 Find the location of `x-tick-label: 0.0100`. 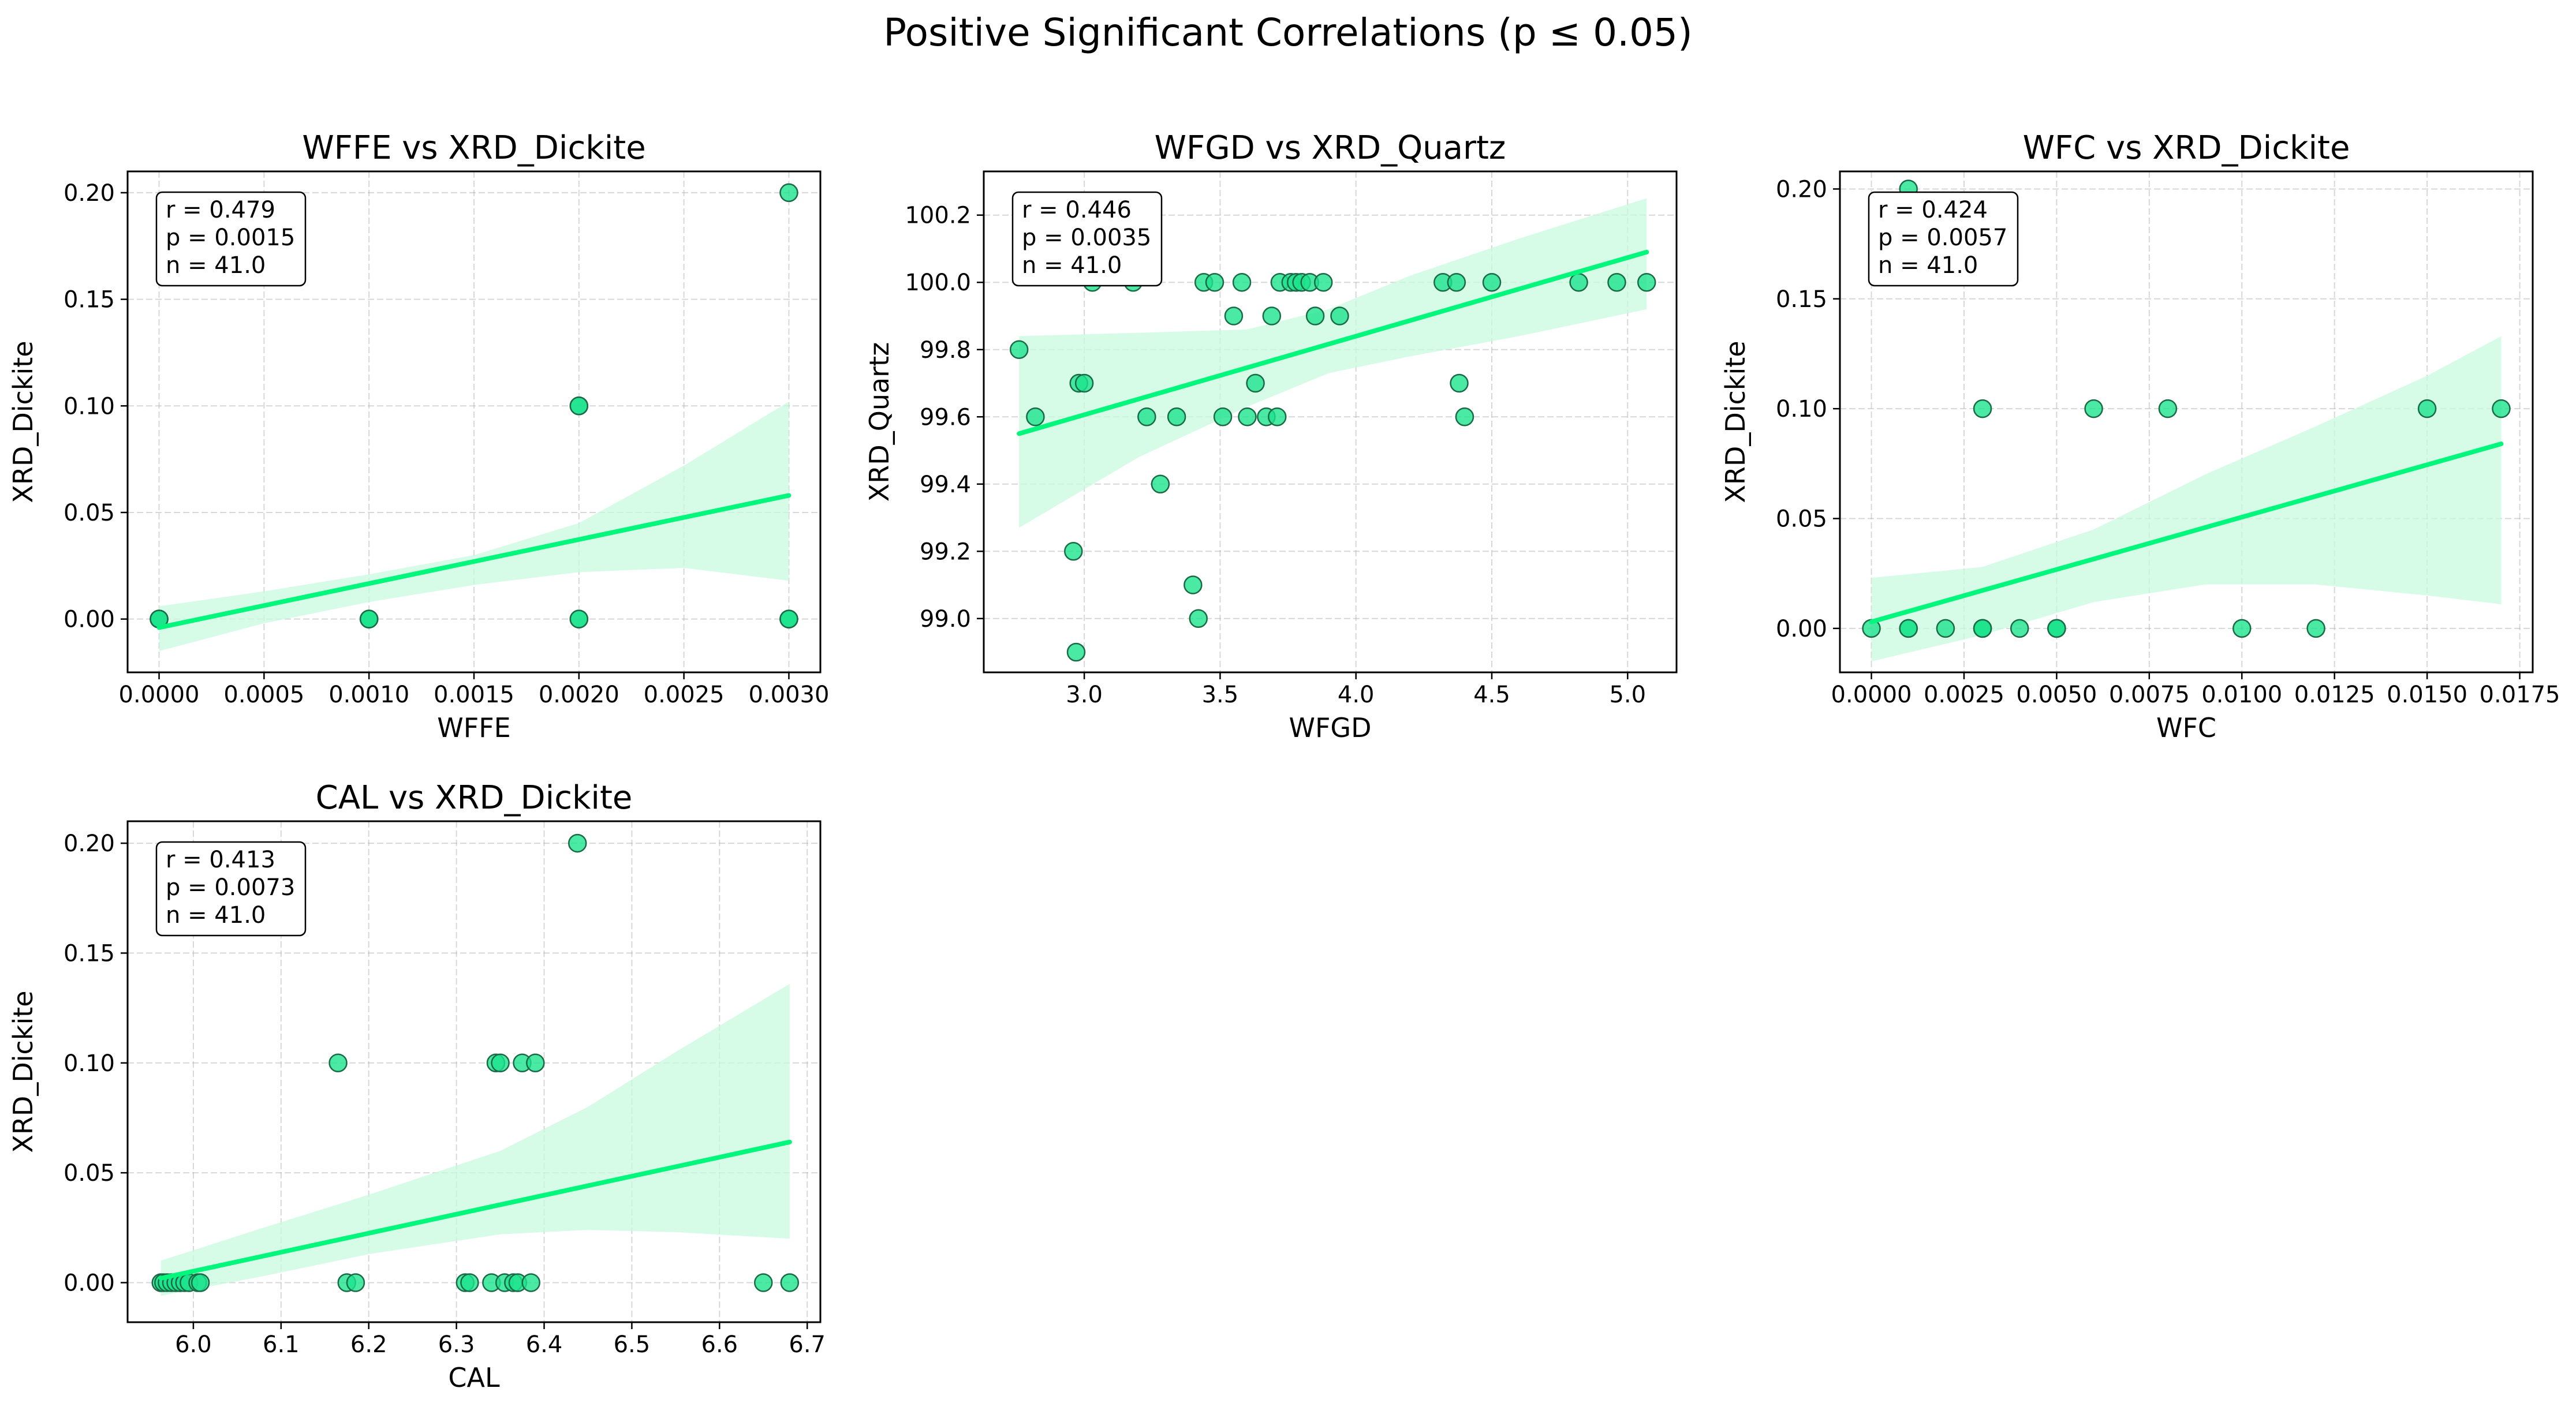

x-tick-label: 0.0100 is located at coordinates (2241, 695).